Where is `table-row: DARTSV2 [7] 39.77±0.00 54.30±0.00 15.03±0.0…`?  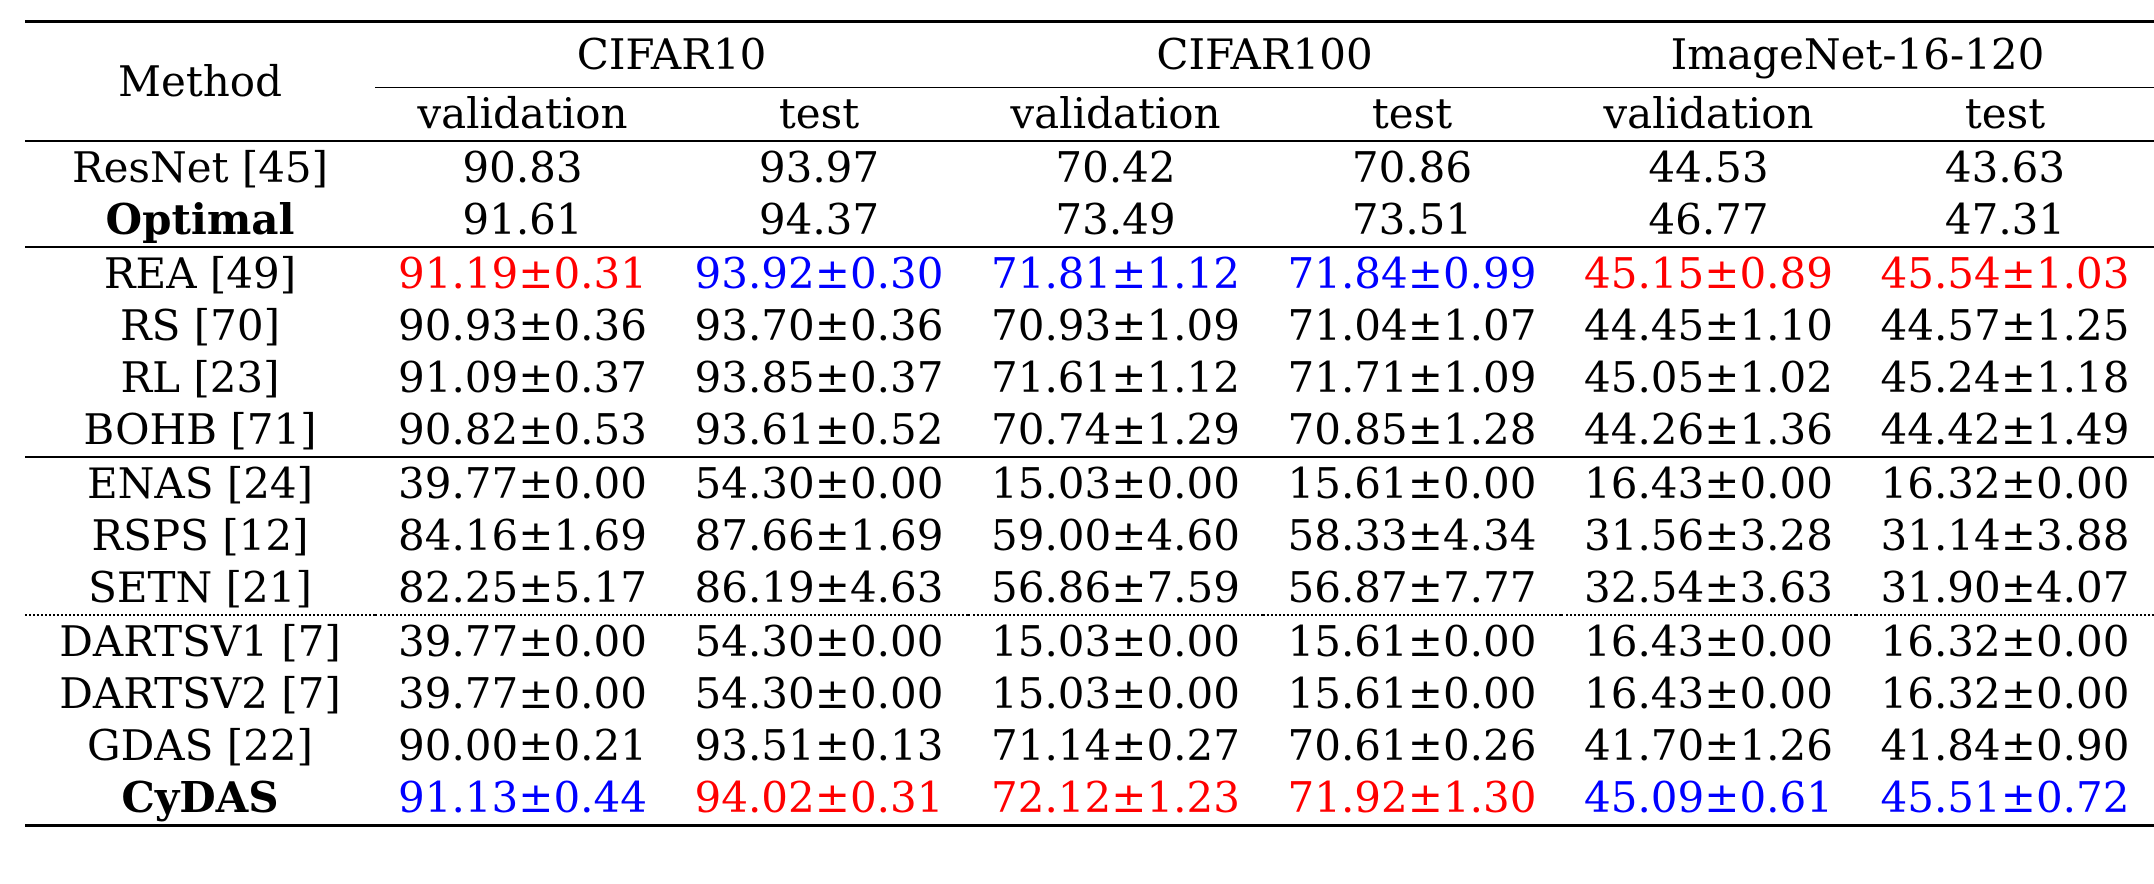
table-row: DARTSV2 [7] 39.77±0.00 54.30±0.00 15.03±0.0… is located at coordinates (1089, 694).